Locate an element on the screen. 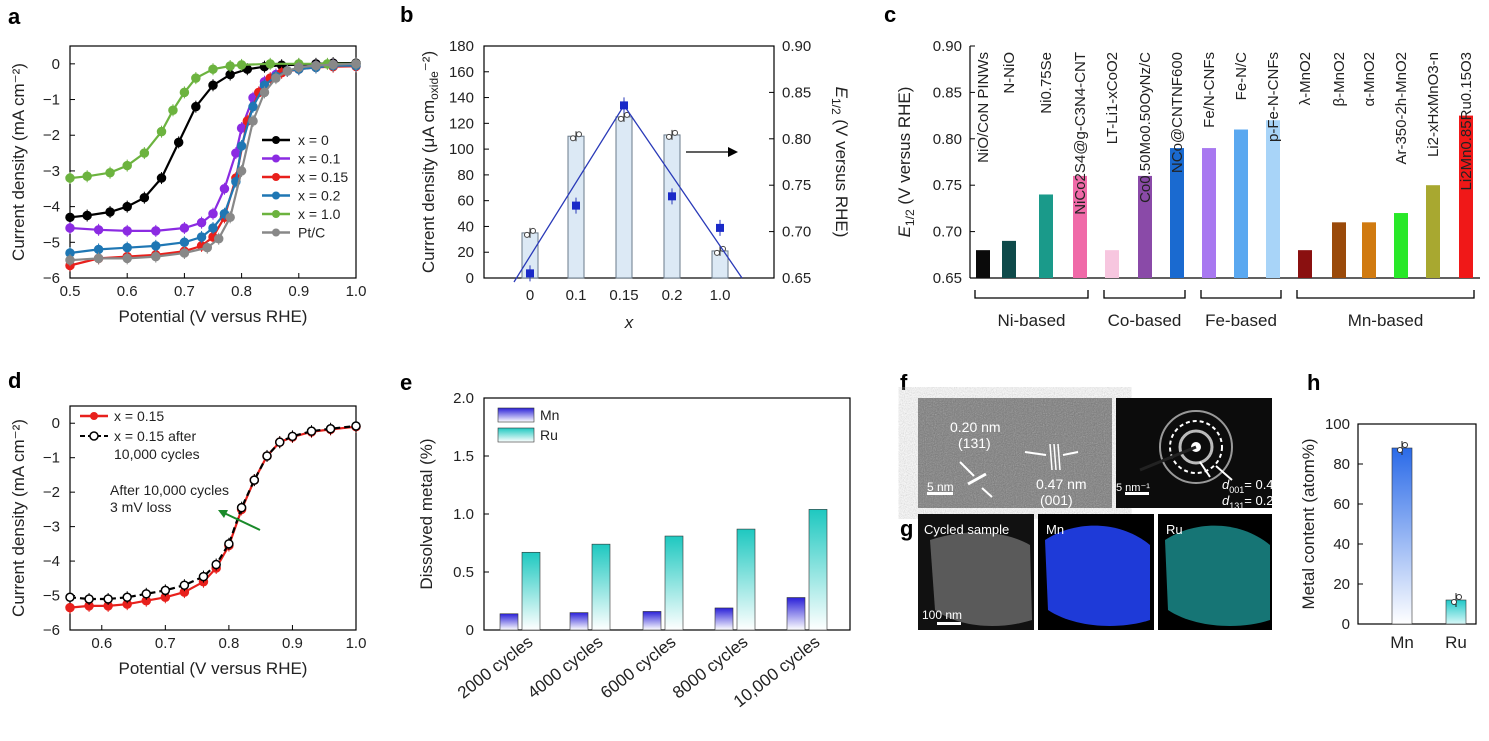 The height and width of the screenshot is (741, 1489). chart-d-ytick-label: −5 is located at coordinates (51, 596).